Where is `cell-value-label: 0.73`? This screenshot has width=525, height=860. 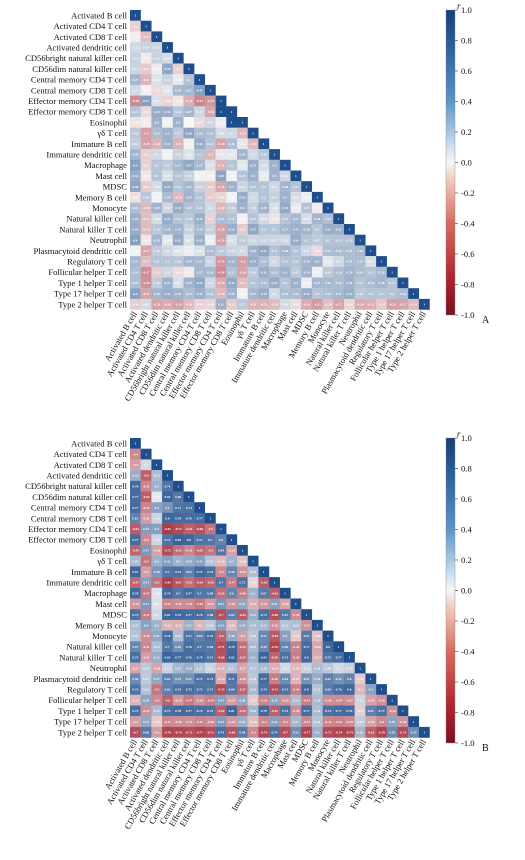
cell-value-label: 0.73 is located at coordinates (178, 690).